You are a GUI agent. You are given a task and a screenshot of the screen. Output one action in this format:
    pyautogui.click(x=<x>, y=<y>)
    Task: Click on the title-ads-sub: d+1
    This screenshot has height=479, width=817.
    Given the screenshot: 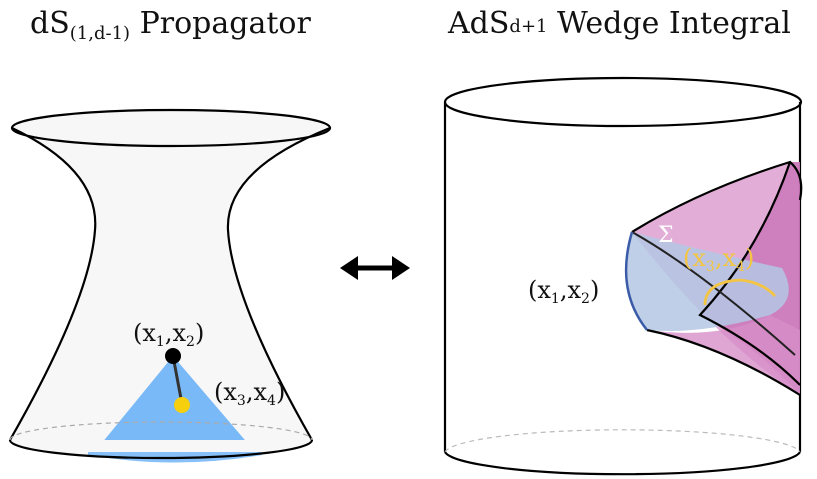 What is the action you would take?
    pyautogui.click(x=528, y=26)
    